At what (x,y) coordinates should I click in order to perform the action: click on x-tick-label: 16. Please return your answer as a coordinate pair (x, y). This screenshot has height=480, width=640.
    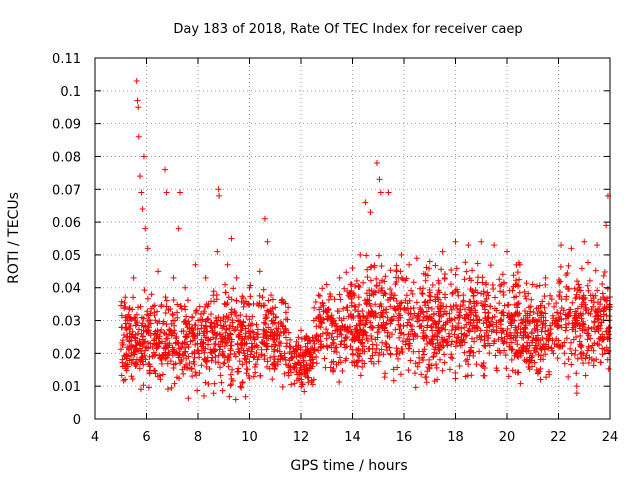
    Looking at the image, I should click on (404, 437).